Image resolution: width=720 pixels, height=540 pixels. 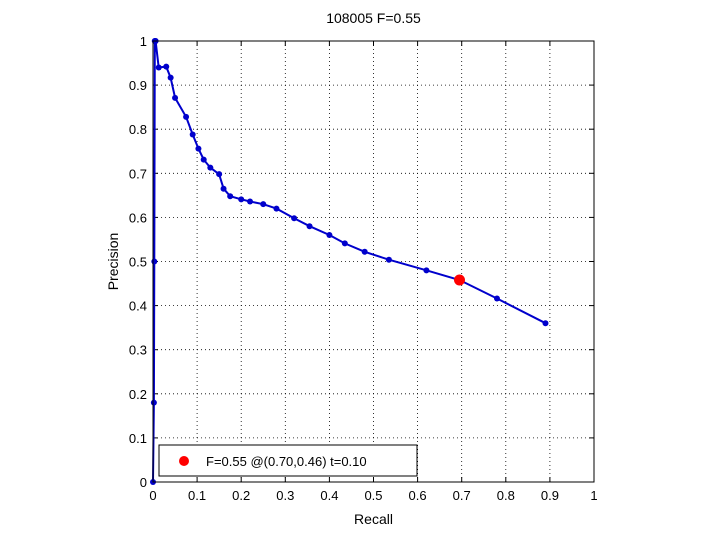 What do you see at coordinates (138, 217) in the screenshot?
I see `y-tick-label: 0.6` at bounding box center [138, 217].